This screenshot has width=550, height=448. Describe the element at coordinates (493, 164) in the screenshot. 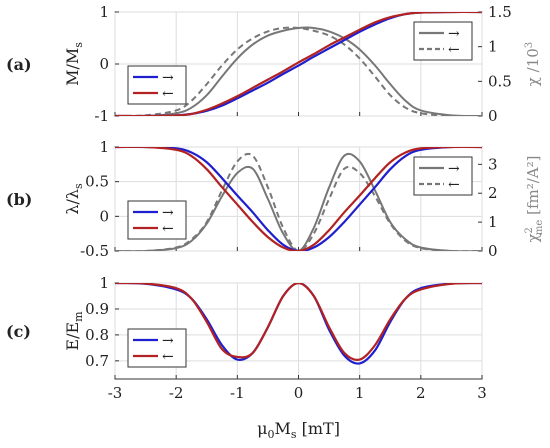

I see `y-right-tick-label: 3` at that location.